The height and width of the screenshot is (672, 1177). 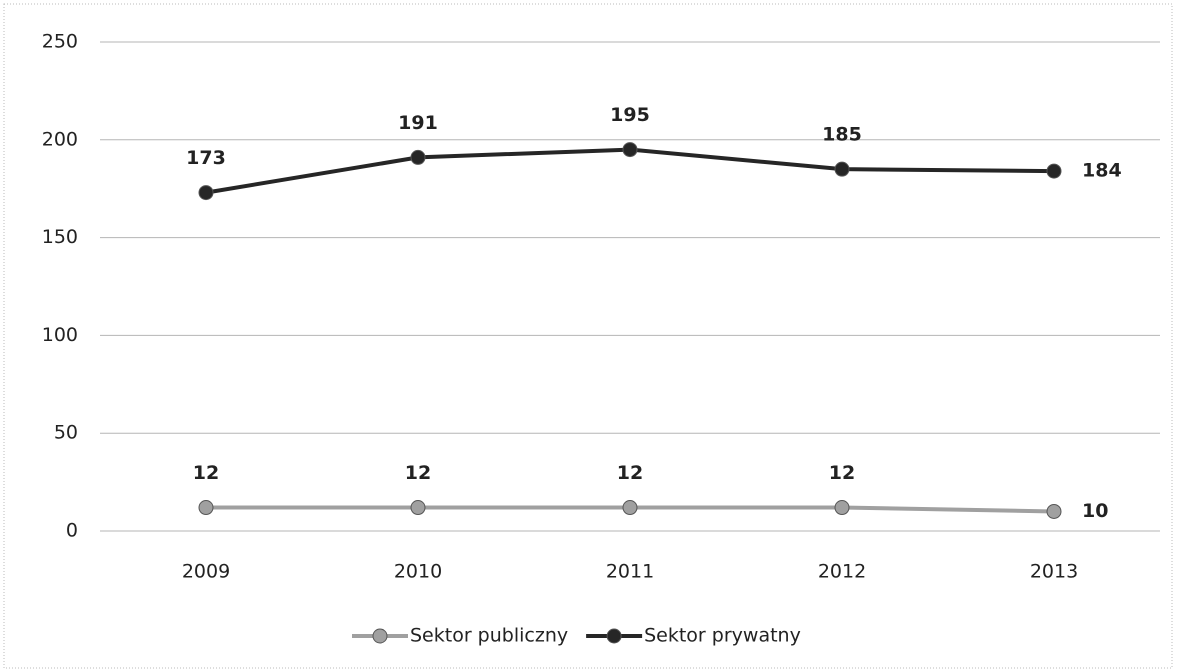 What do you see at coordinates (60, 42) in the screenshot?
I see `y-tick-label: 250` at bounding box center [60, 42].